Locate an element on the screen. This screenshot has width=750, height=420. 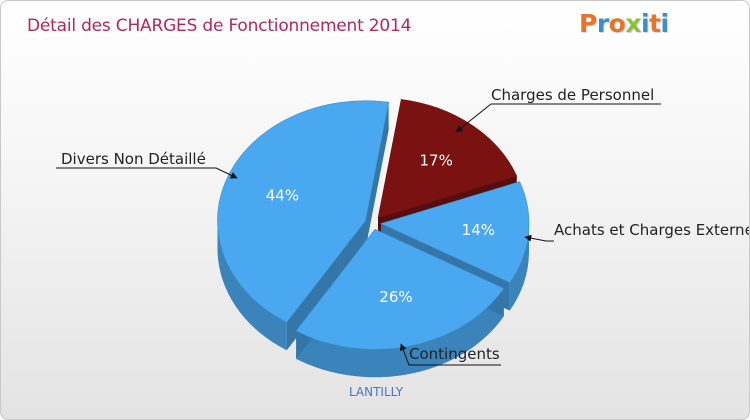
logo-letter: r is located at coordinates (602, 23).